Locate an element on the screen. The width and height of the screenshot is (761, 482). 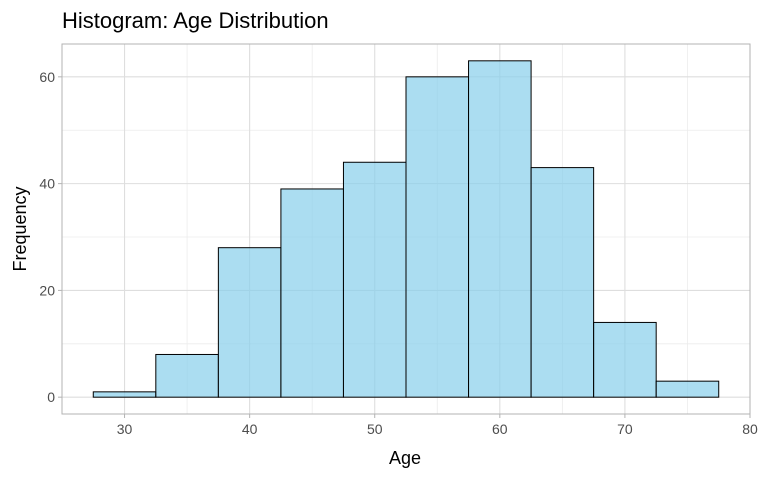
x-tick-label: 80 is located at coordinates (750, 429).